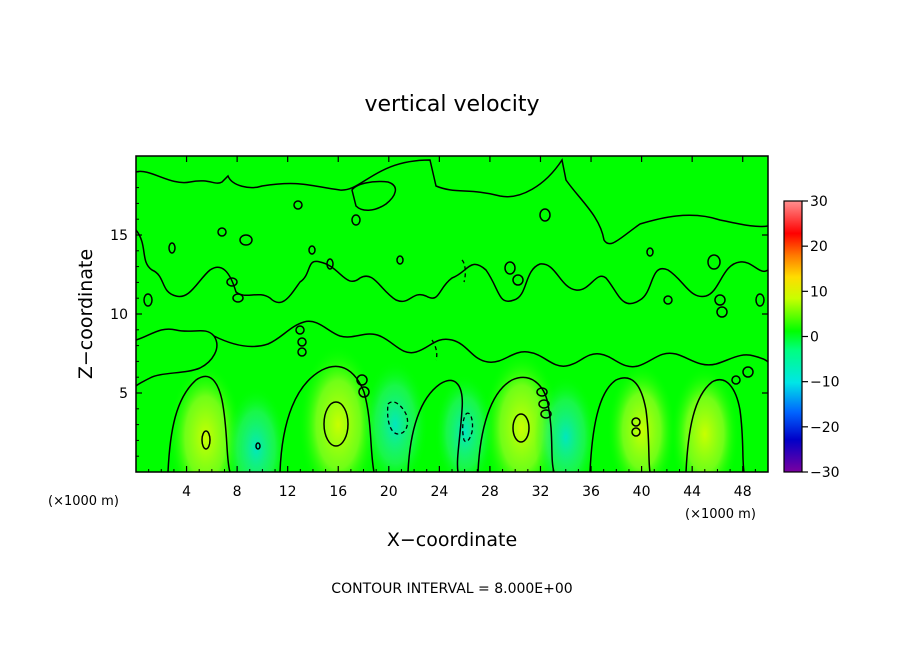  I want to click on y-axis-label: Z−coordinate, so click(86, 314).